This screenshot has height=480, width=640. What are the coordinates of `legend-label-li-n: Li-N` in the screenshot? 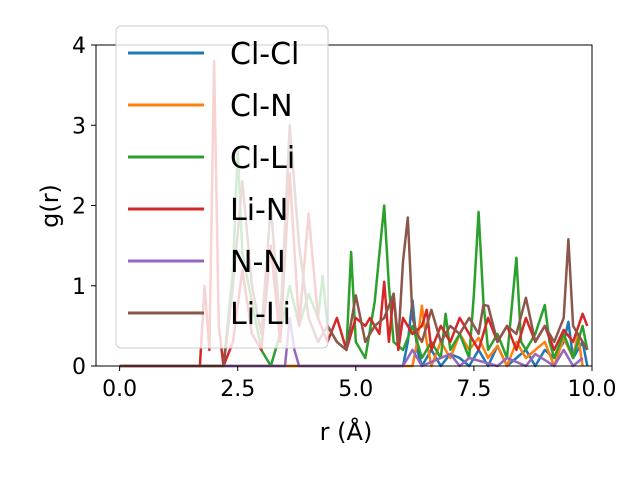 It's located at (259, 210).